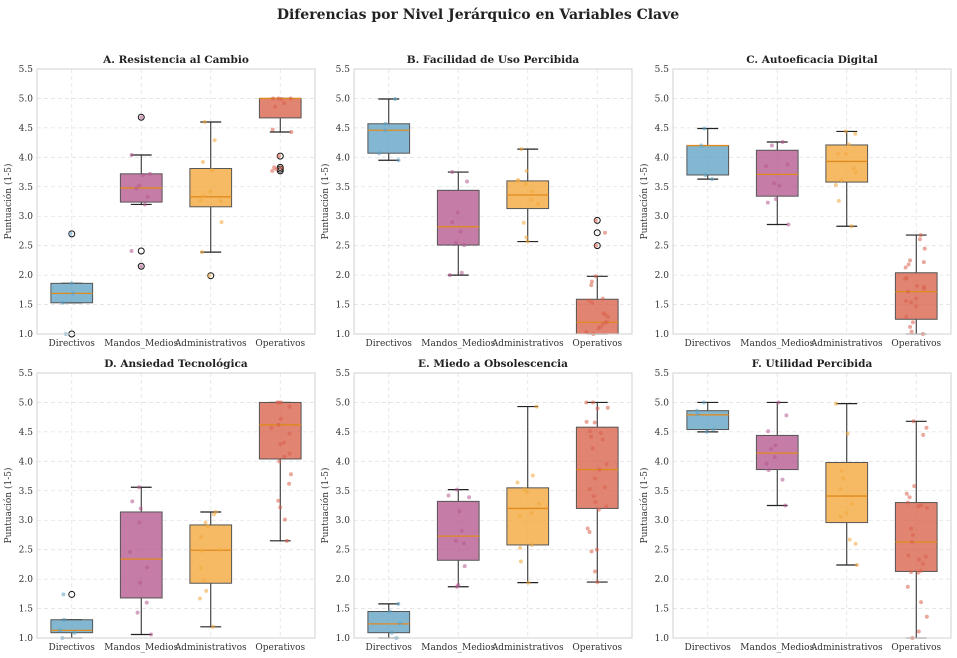 The height and width of the screenshot is (658, 957). Describe the element at coordinates (527, 344) in the screenshot. I see `x-tick-label: Administrativos` at that location.